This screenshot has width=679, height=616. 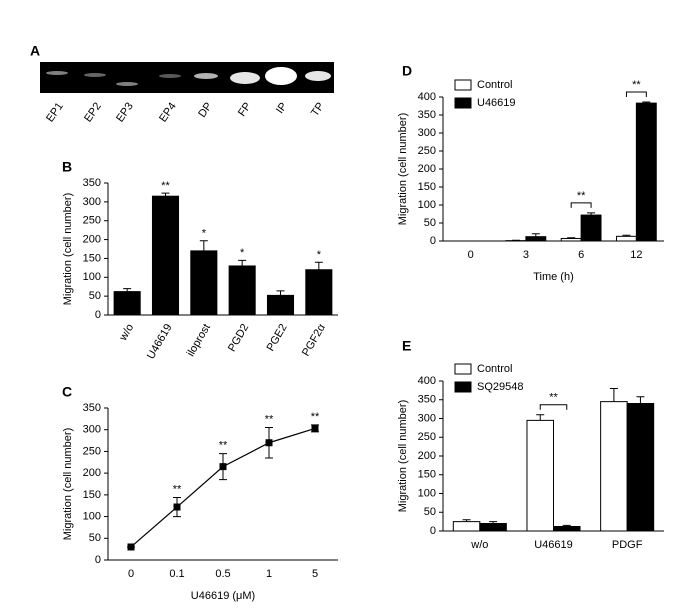 I want to click on lane-label: EP2, so click(x=93, y=113).